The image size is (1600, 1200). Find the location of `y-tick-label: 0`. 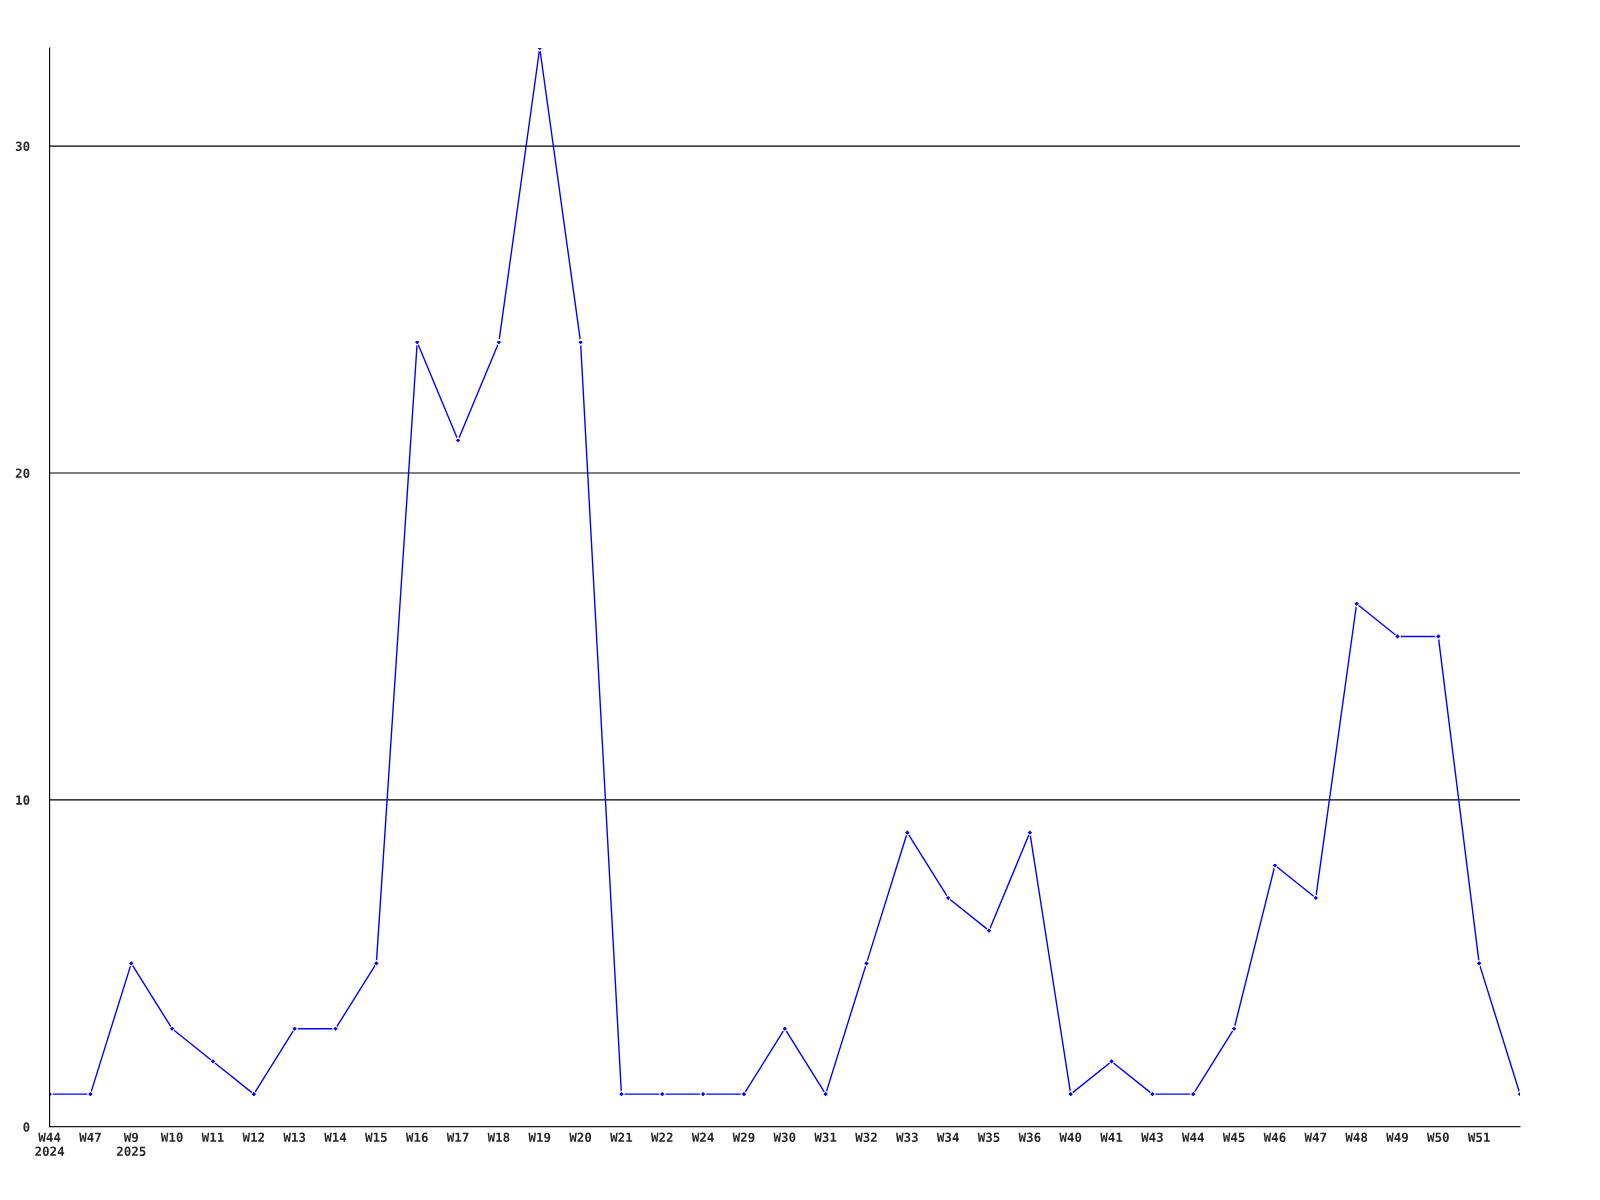

y-tick-label: 0 is located at coordinates (26, 1127).